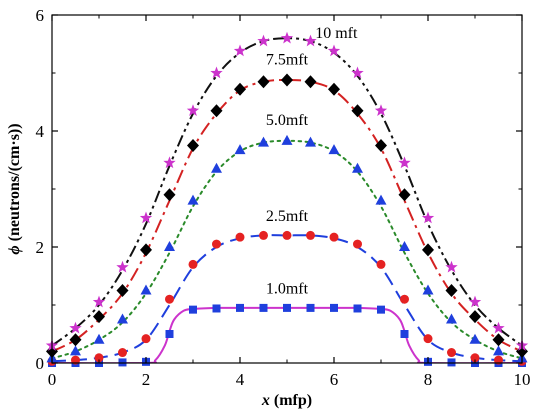  What do you see at coordinates (287, 335) in the screenshot?
I see `series-markers-1-0mft` at bounding box center [287, 335].